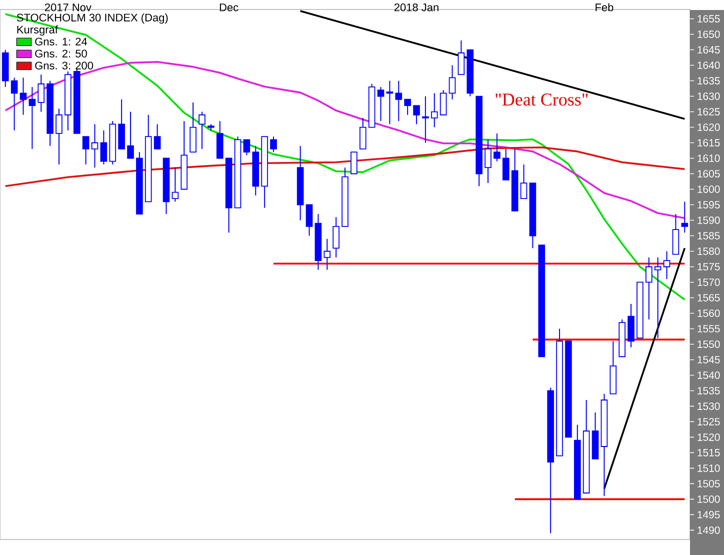  What do you see at coordinates (709, 344) in the screenshot?
I see `y-tick-label: 1550` at bounding box center [709, 344].